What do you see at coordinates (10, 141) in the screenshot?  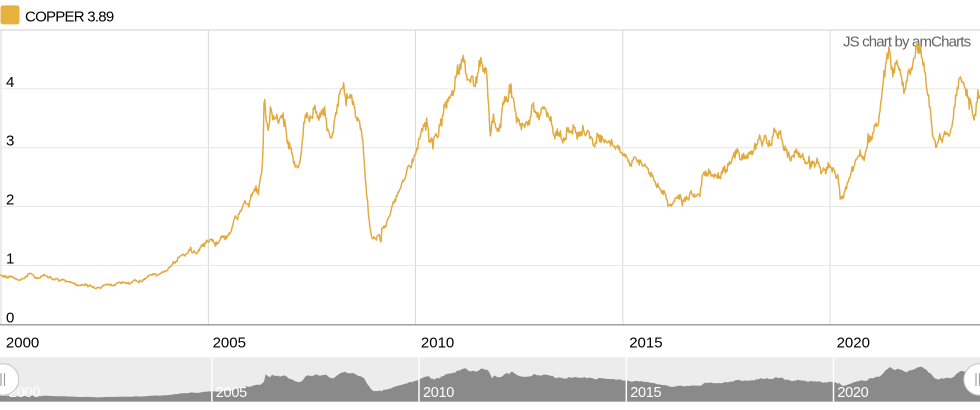 I see `svg-text: 3` at bounding box center [10, 141].